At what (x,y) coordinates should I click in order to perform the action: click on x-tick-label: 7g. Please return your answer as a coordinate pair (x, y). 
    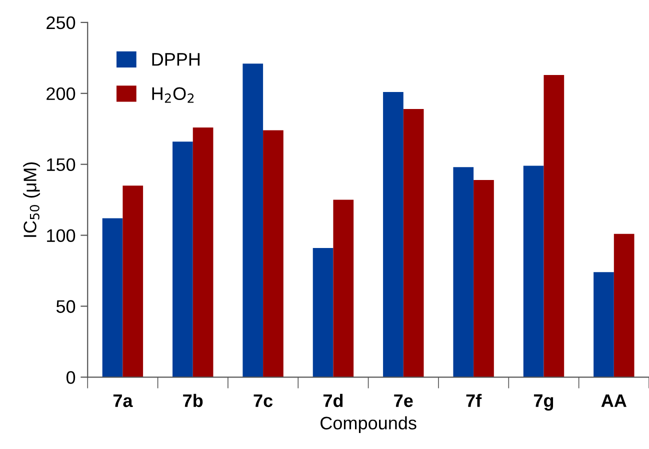
    Looking at the image, I should click on (544, 402).